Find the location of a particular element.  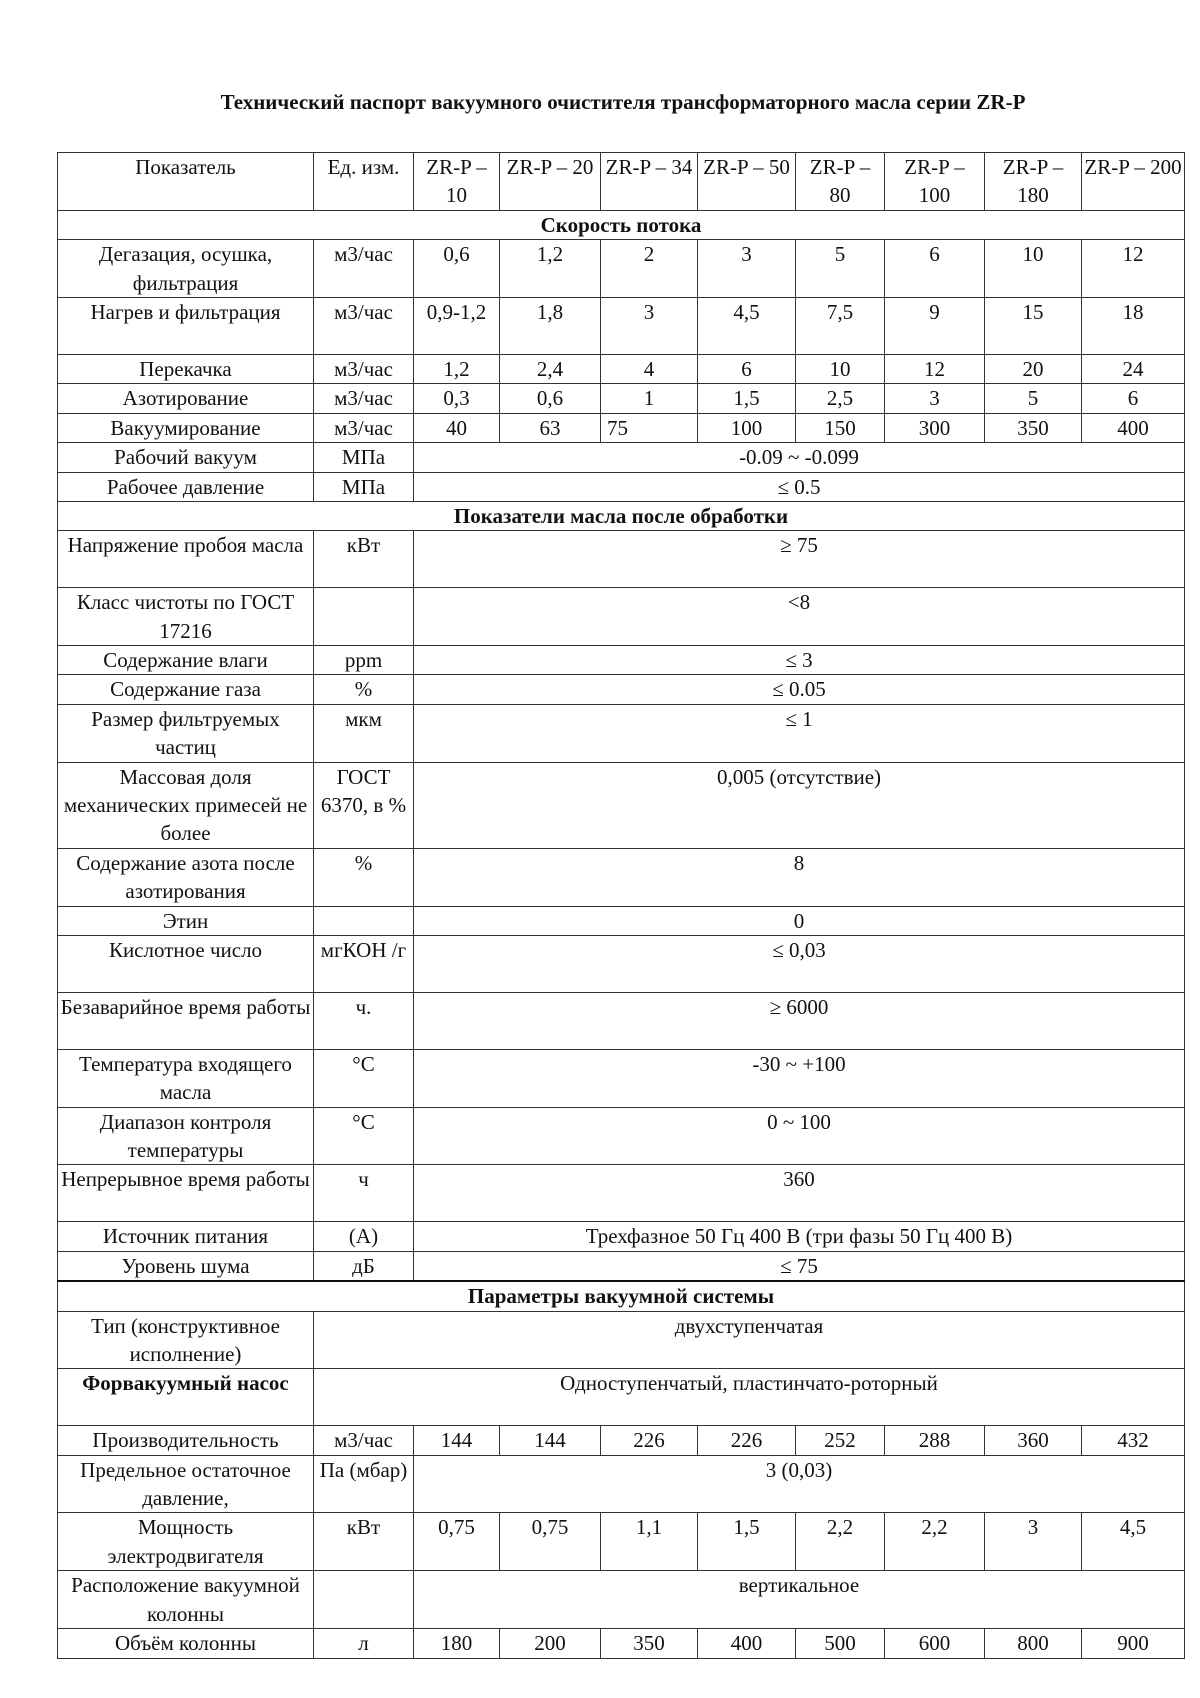

table-row: Азотирование м3/час 0,3 0,6 1 1,5 2,5 3 5 6 is located at coordinates (621, 398).